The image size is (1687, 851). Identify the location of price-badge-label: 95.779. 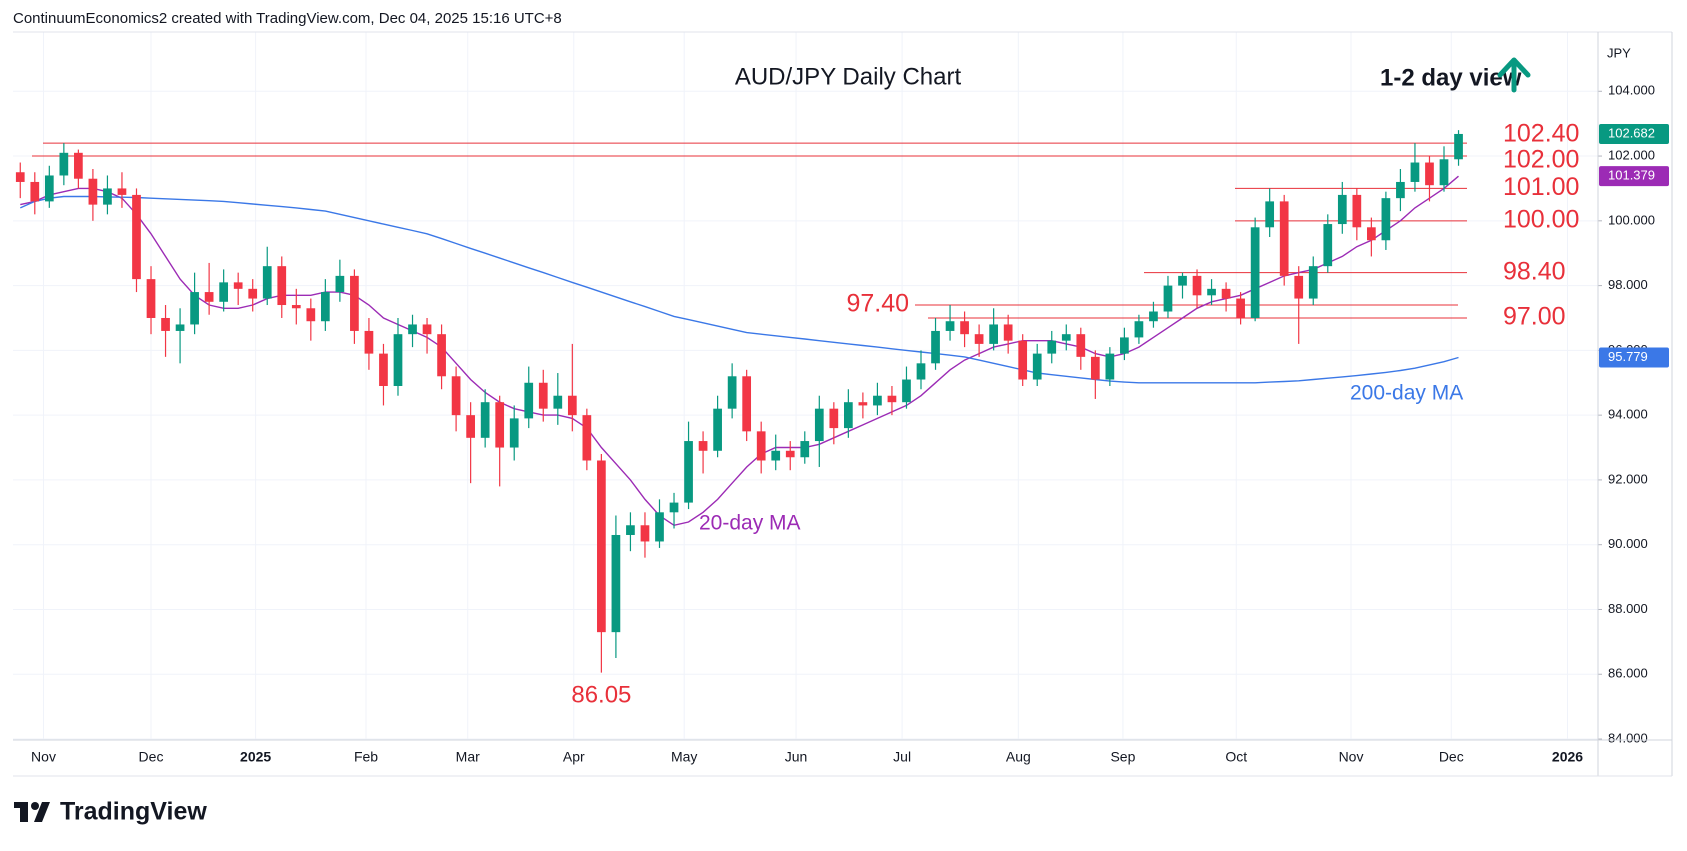
(1628, 356).